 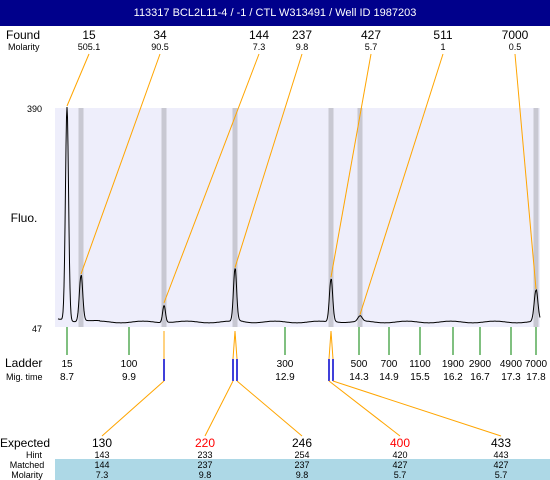 What do you see at coordinates (23, 363) in the screenshot?
I see `ladder-label: Ladder` at bounding box center [23, 363].